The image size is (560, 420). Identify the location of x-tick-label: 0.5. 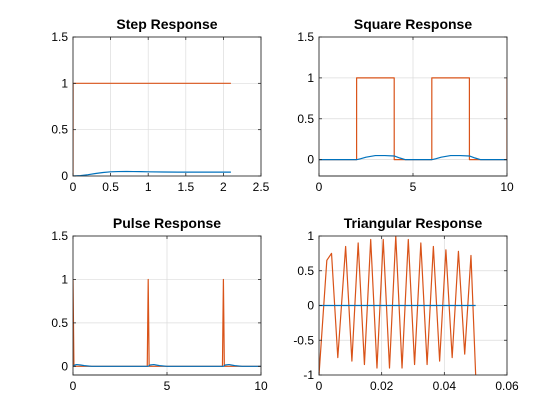
(110, 187).